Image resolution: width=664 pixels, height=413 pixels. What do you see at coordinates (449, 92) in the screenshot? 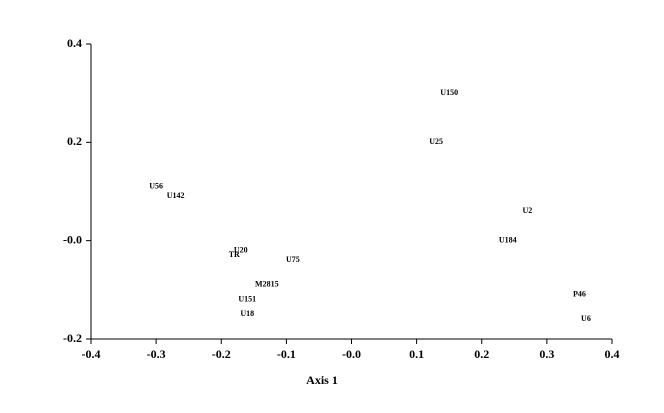
I see `point-label: U150` at bounding box center [449, 92].